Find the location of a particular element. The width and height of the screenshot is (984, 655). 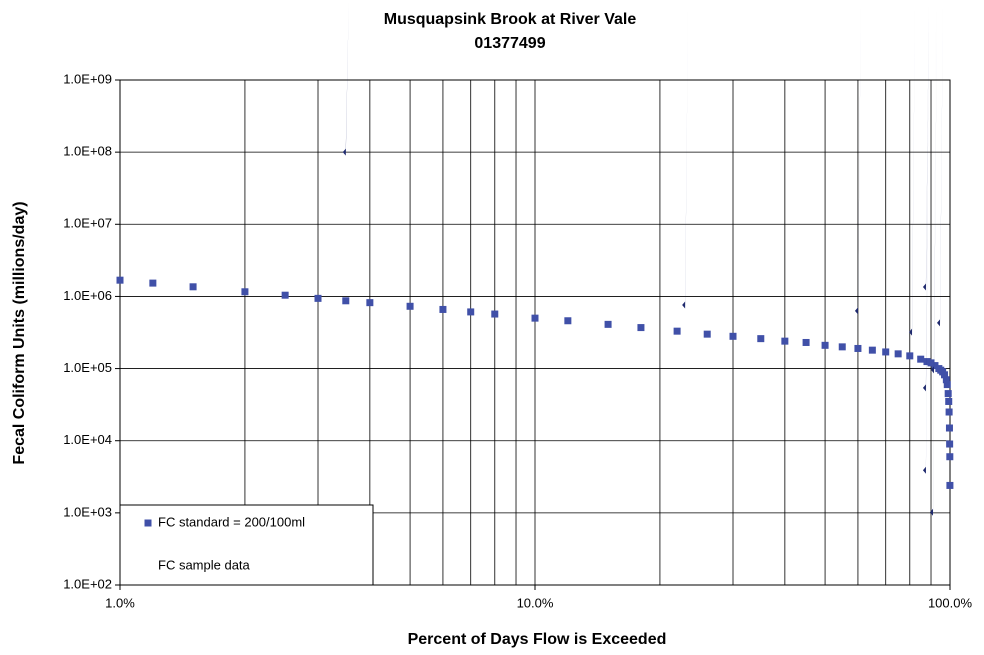

y-tick-label: 1.0E+05 is located at coordinates (87, 367).